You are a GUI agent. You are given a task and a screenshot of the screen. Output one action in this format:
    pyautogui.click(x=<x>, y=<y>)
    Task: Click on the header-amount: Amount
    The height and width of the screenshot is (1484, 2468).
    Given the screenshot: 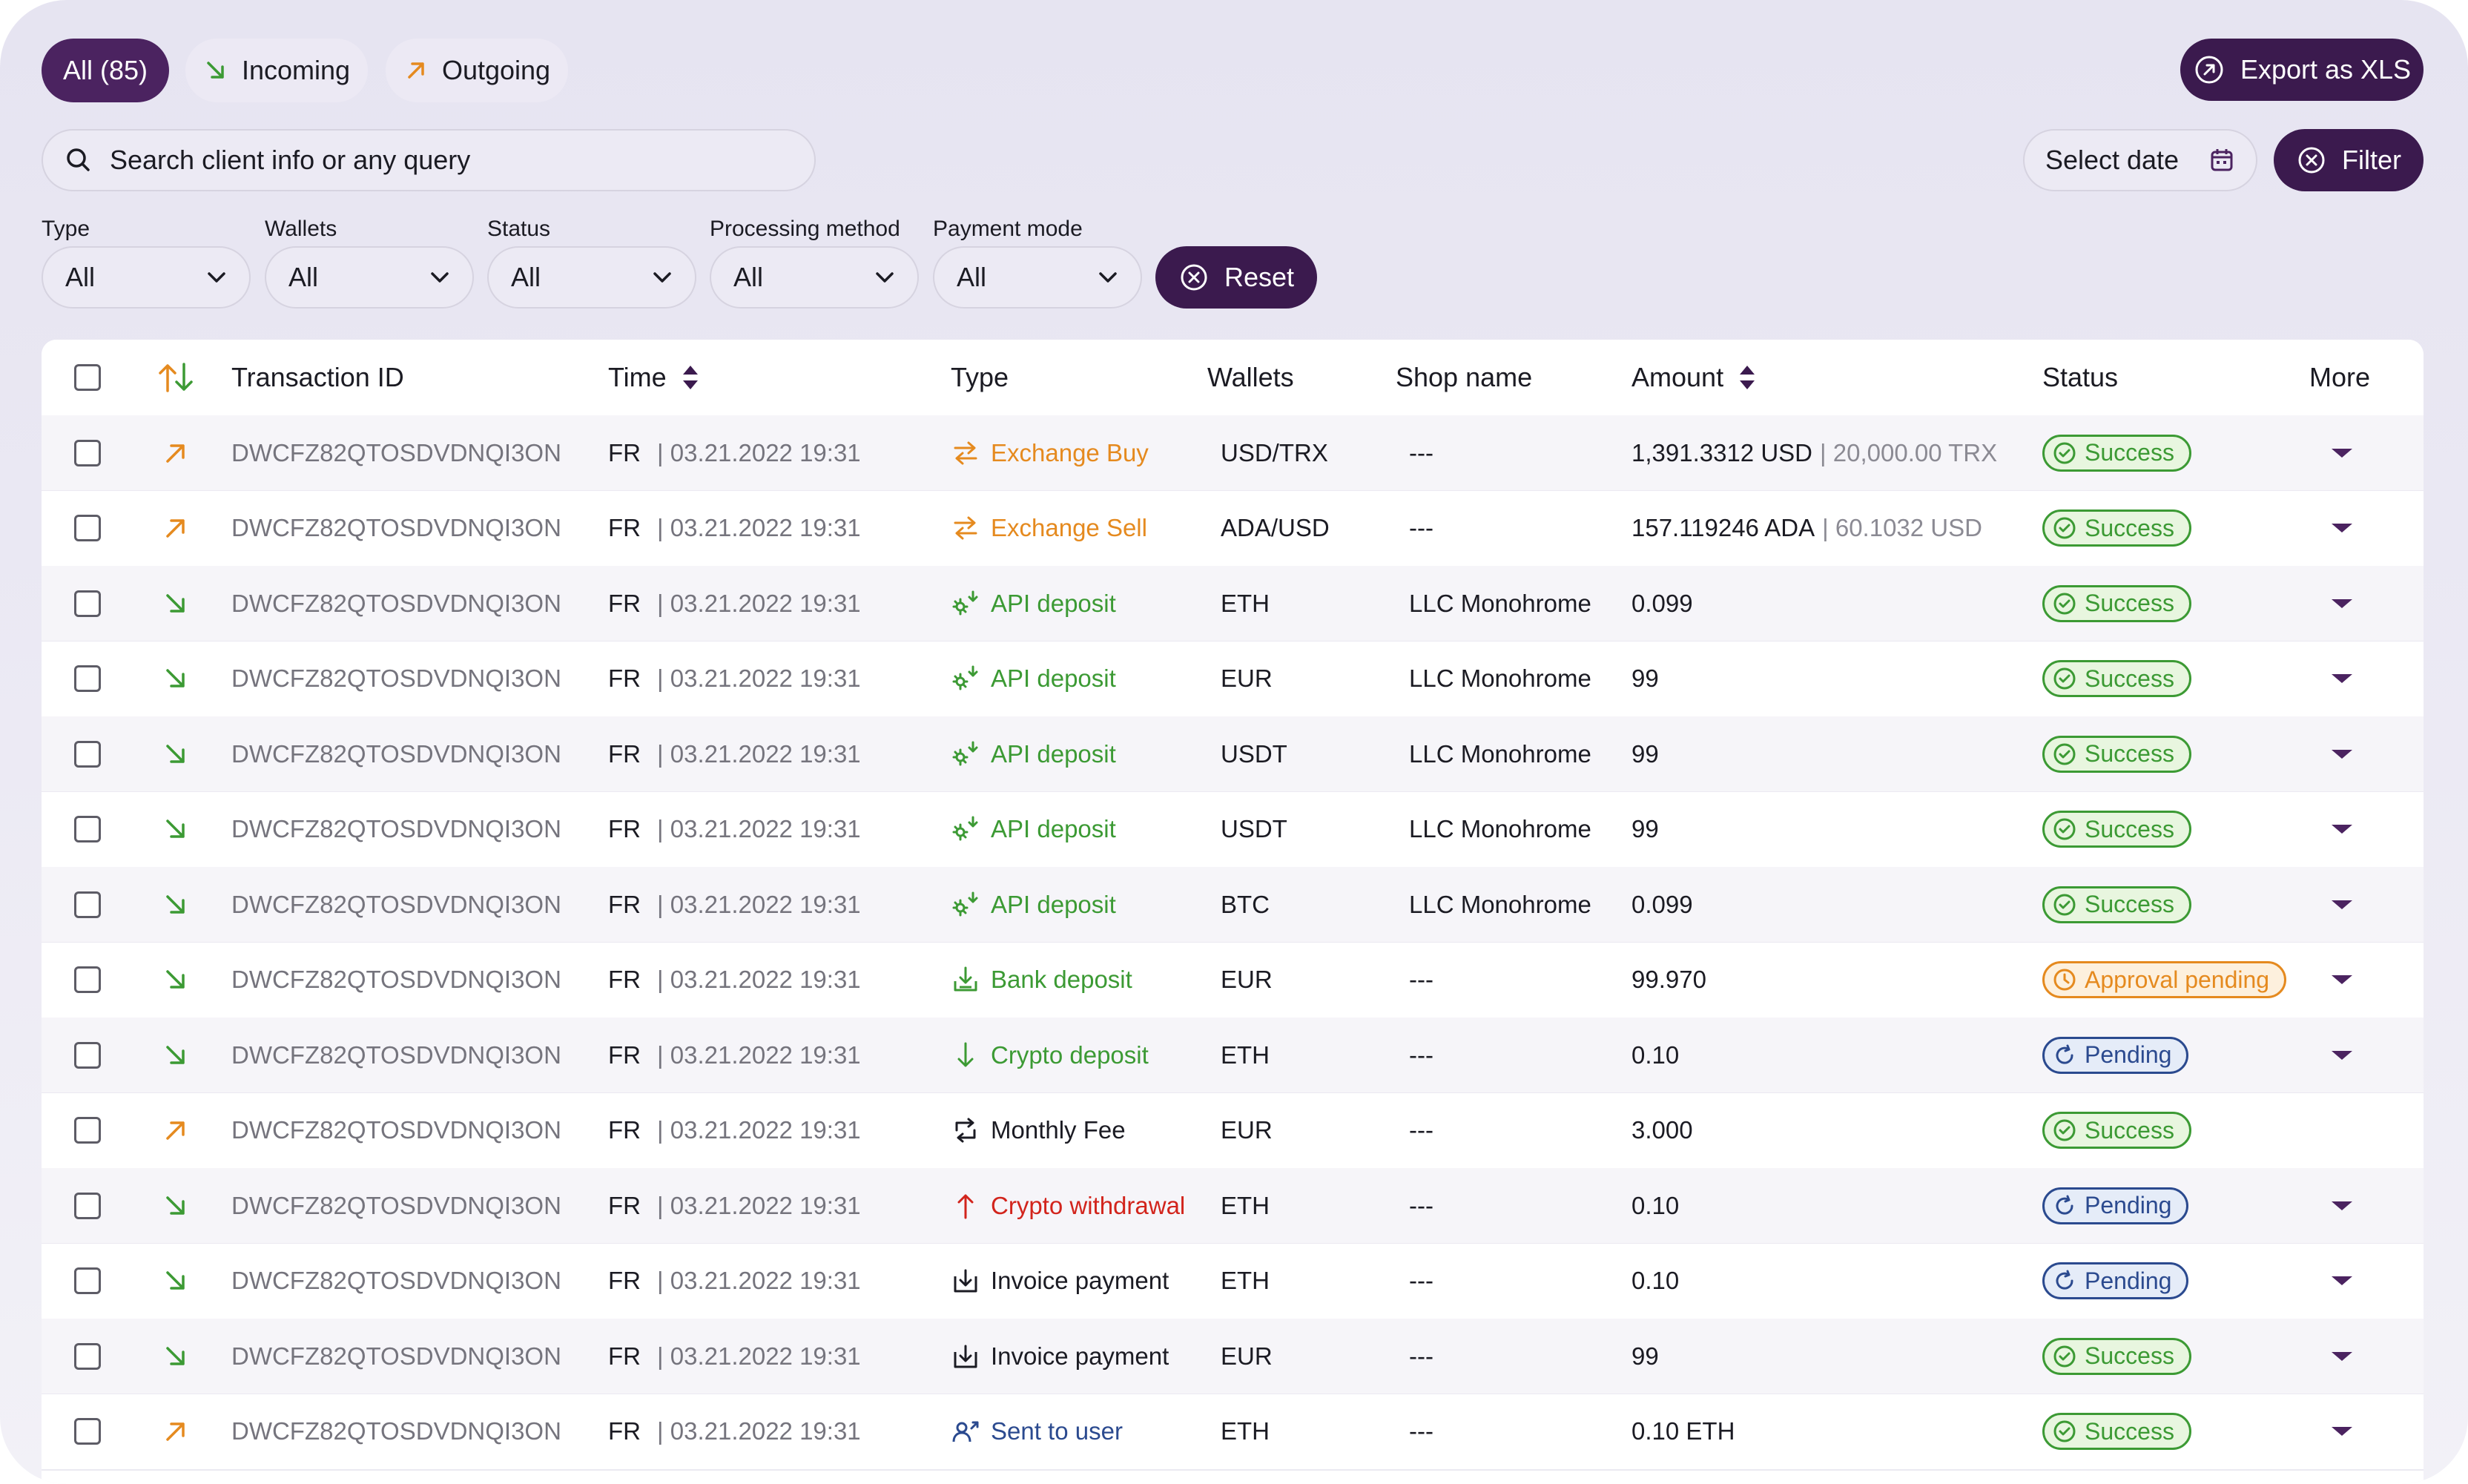 What is the action you would take?
    pyautogui.click(x=1694, y=377)
    